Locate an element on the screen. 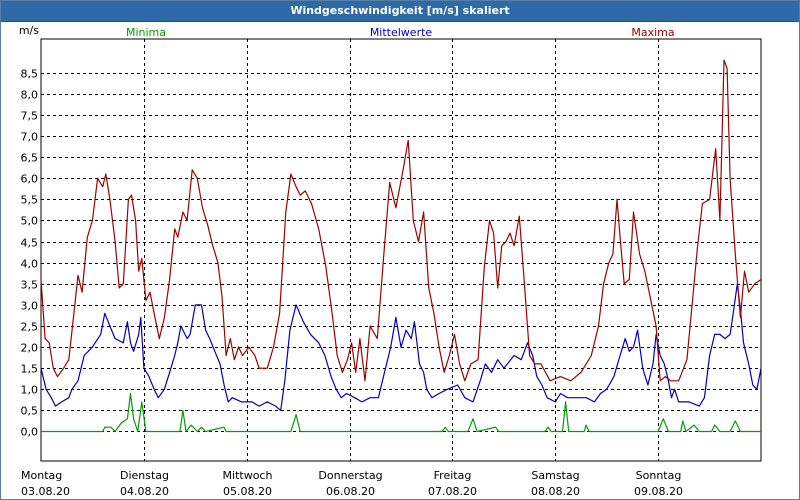  legend-entry-minima: Minima is located at coordinates (146, 32).